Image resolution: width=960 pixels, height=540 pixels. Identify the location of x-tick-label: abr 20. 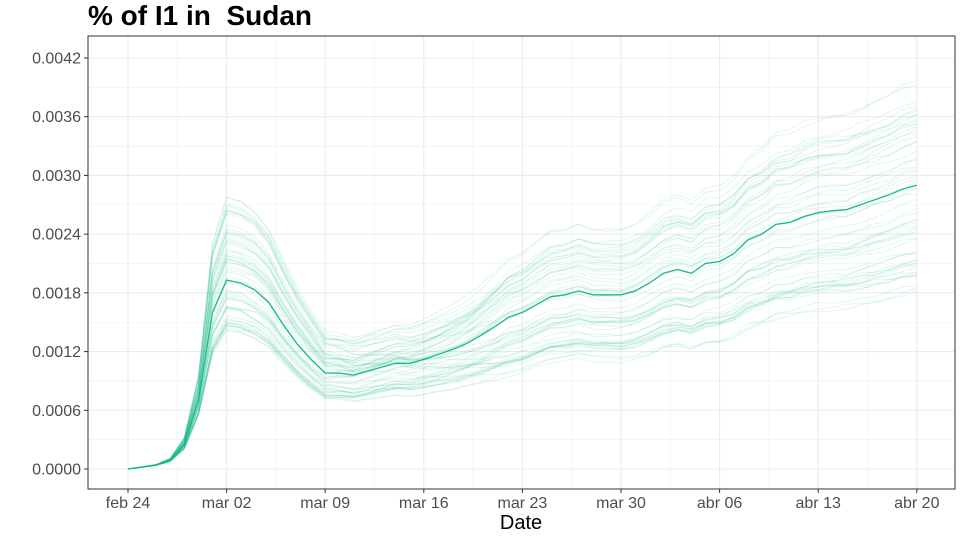
(916, 503).